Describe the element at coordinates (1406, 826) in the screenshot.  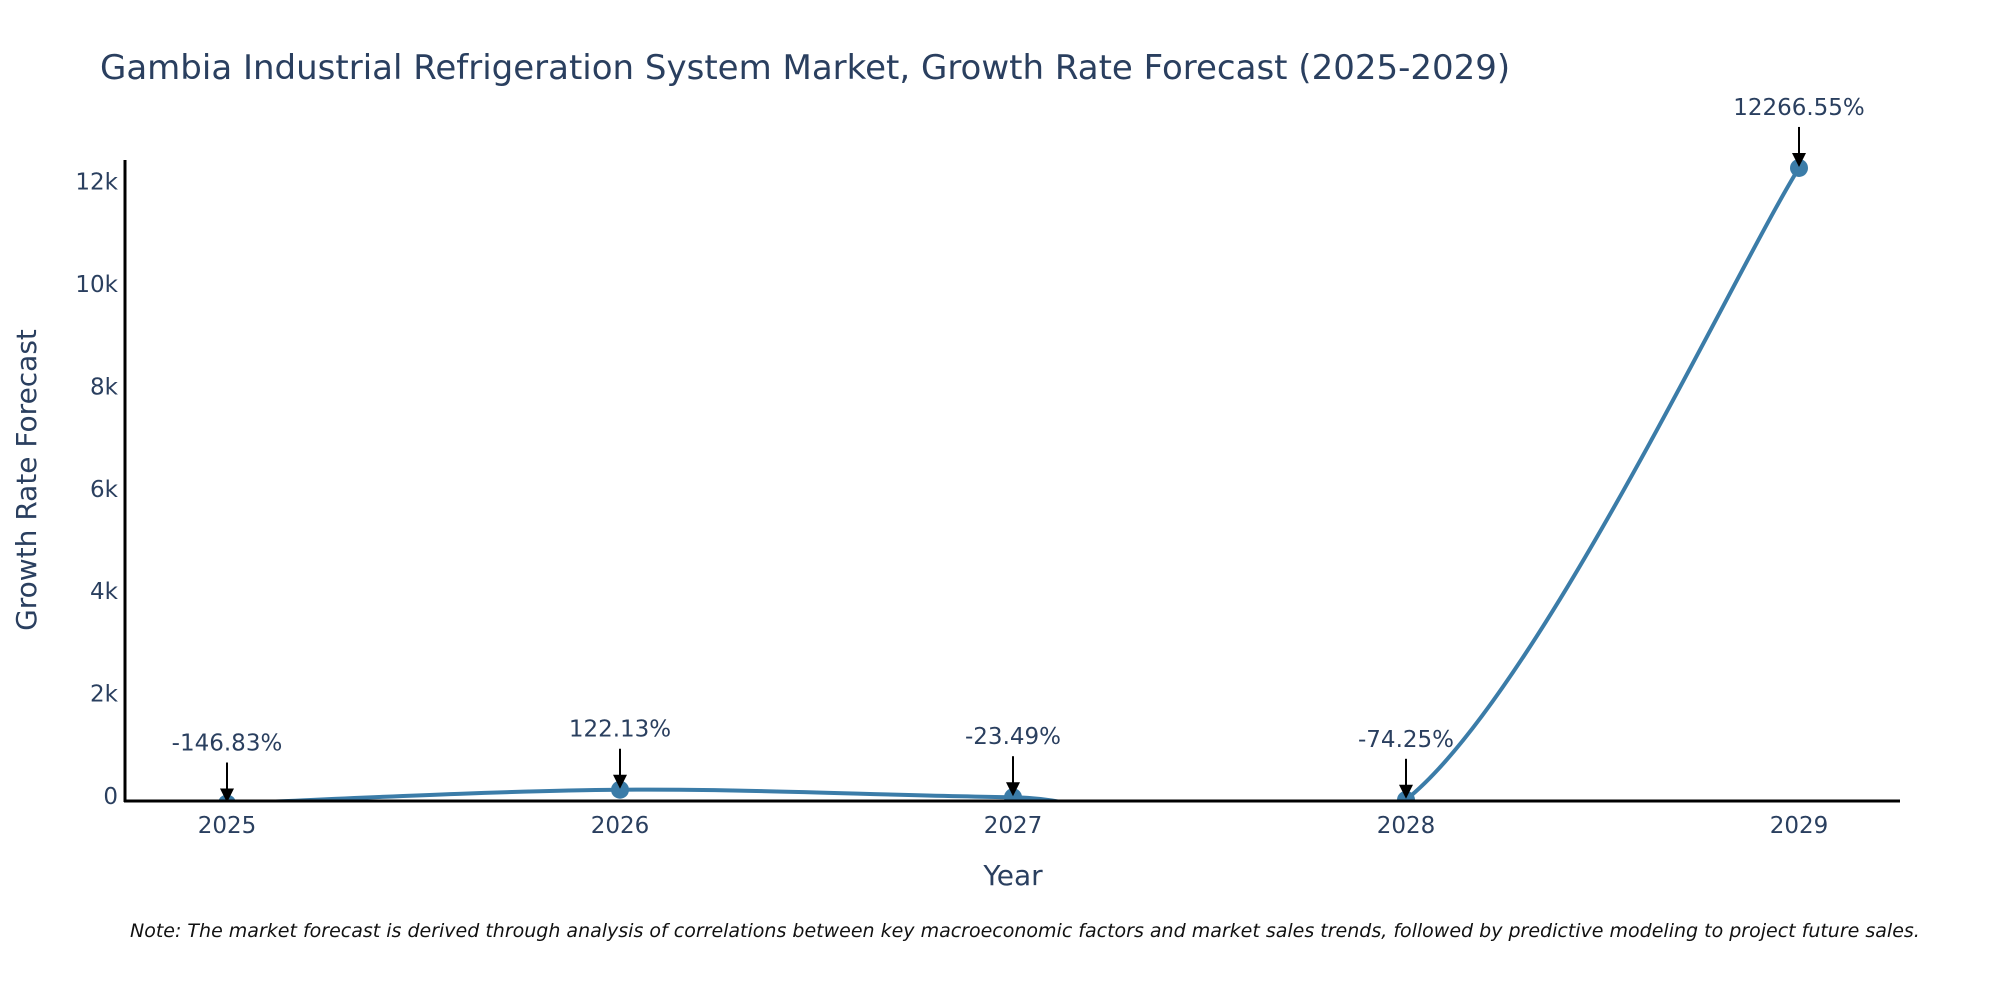
I see `x-tick-label: 2028` at that location.